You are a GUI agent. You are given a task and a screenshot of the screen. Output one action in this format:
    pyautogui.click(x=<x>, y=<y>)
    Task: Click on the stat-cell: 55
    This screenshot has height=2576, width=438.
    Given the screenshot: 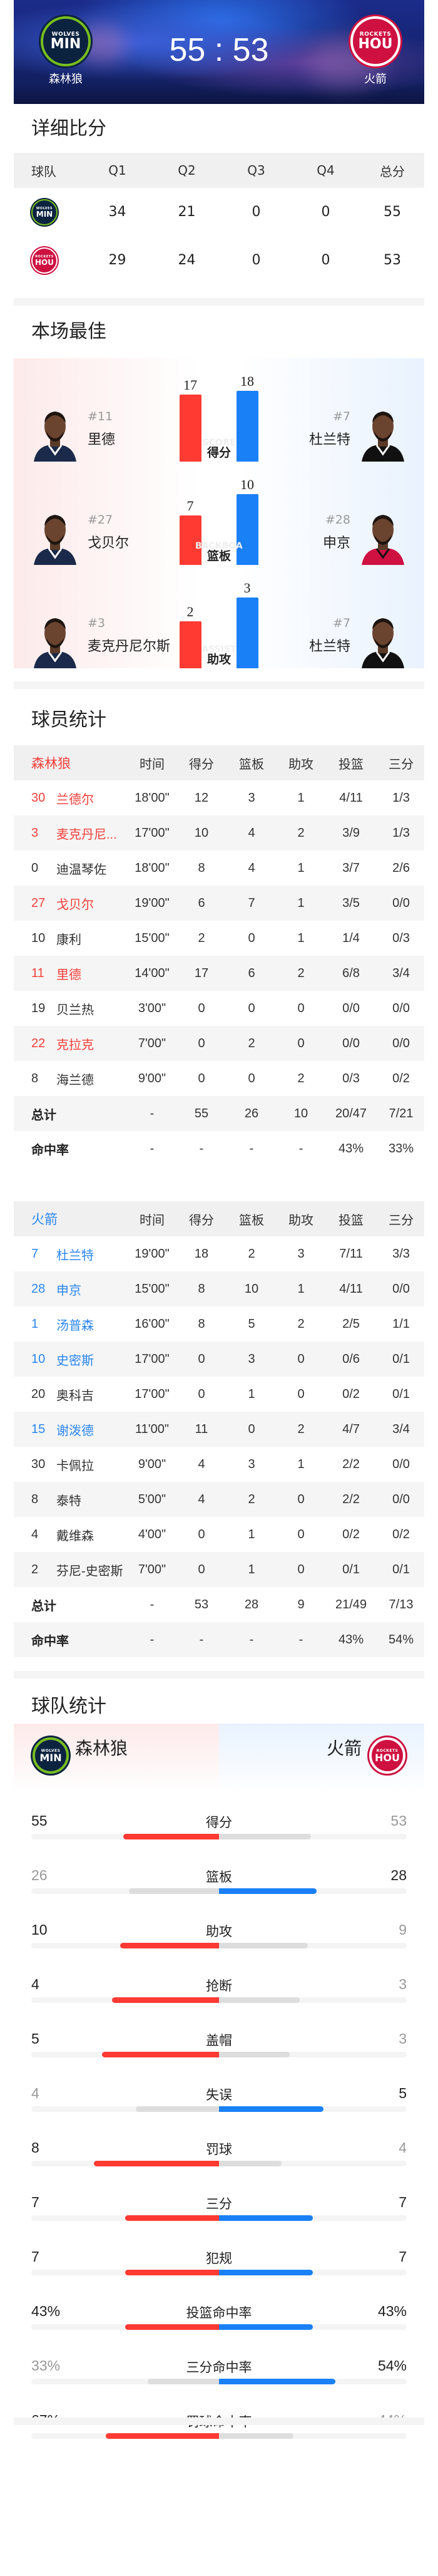 What is the action you would take?
    pyautogui.click(x=201, y=1113)
    